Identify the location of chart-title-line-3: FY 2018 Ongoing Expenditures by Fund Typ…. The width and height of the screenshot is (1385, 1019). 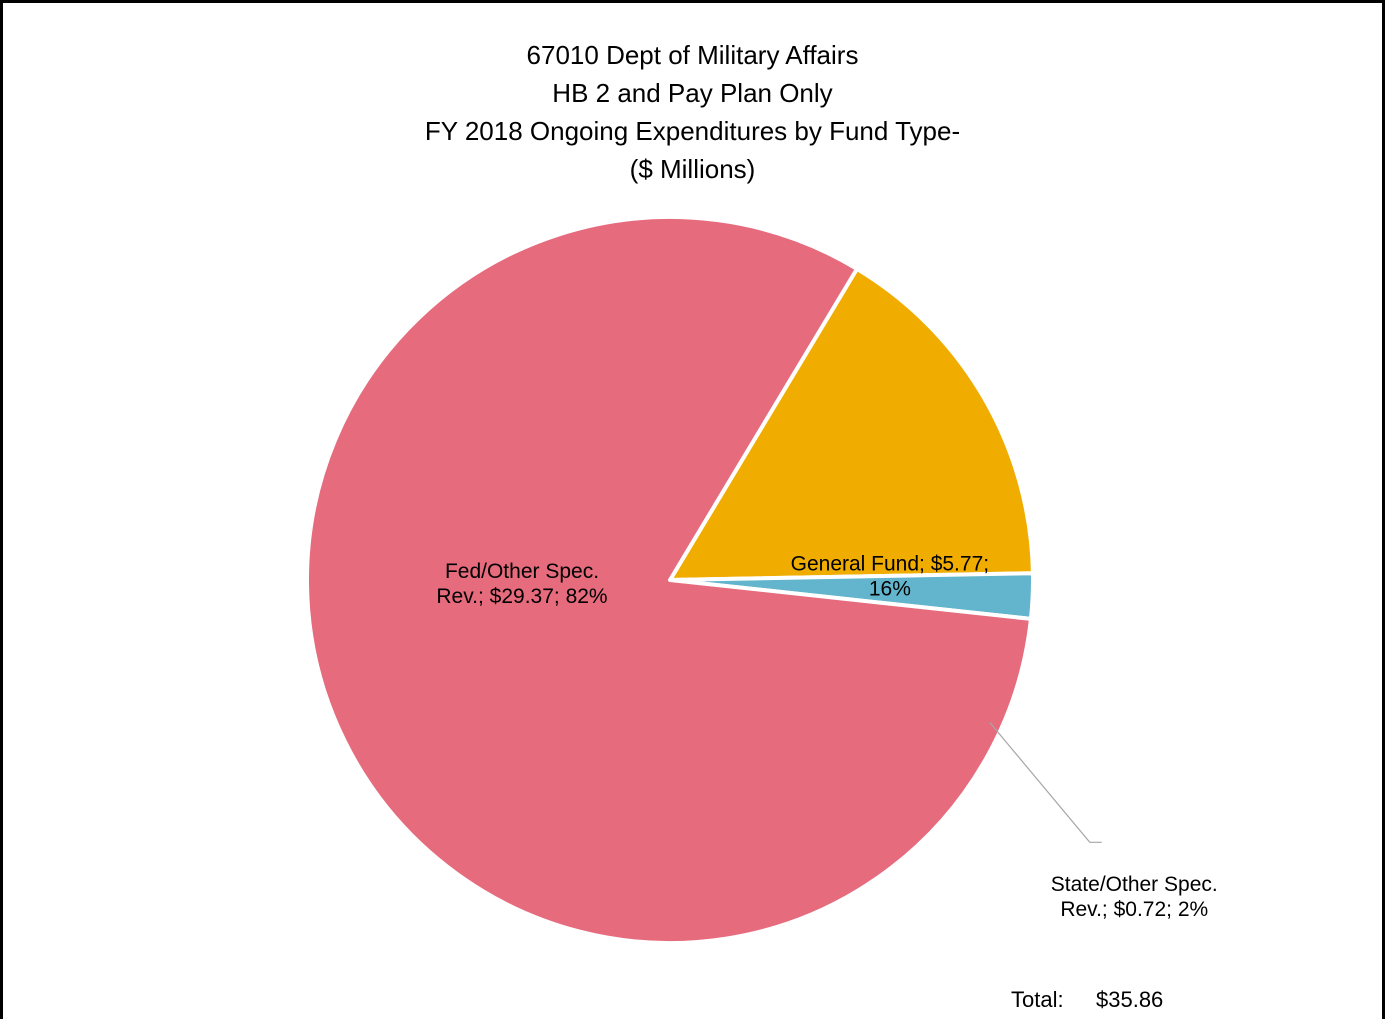
(692, 131).